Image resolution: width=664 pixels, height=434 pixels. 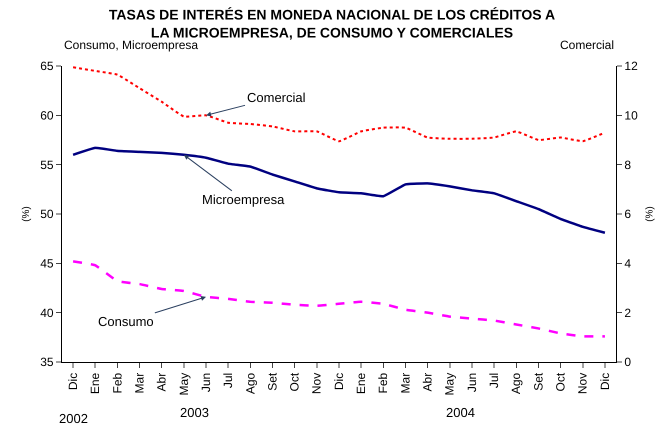 What do you see at coordinates (26, 214) in the screenshot?
I see `y-axis-title: (%)` at bounding box center [26, 214].